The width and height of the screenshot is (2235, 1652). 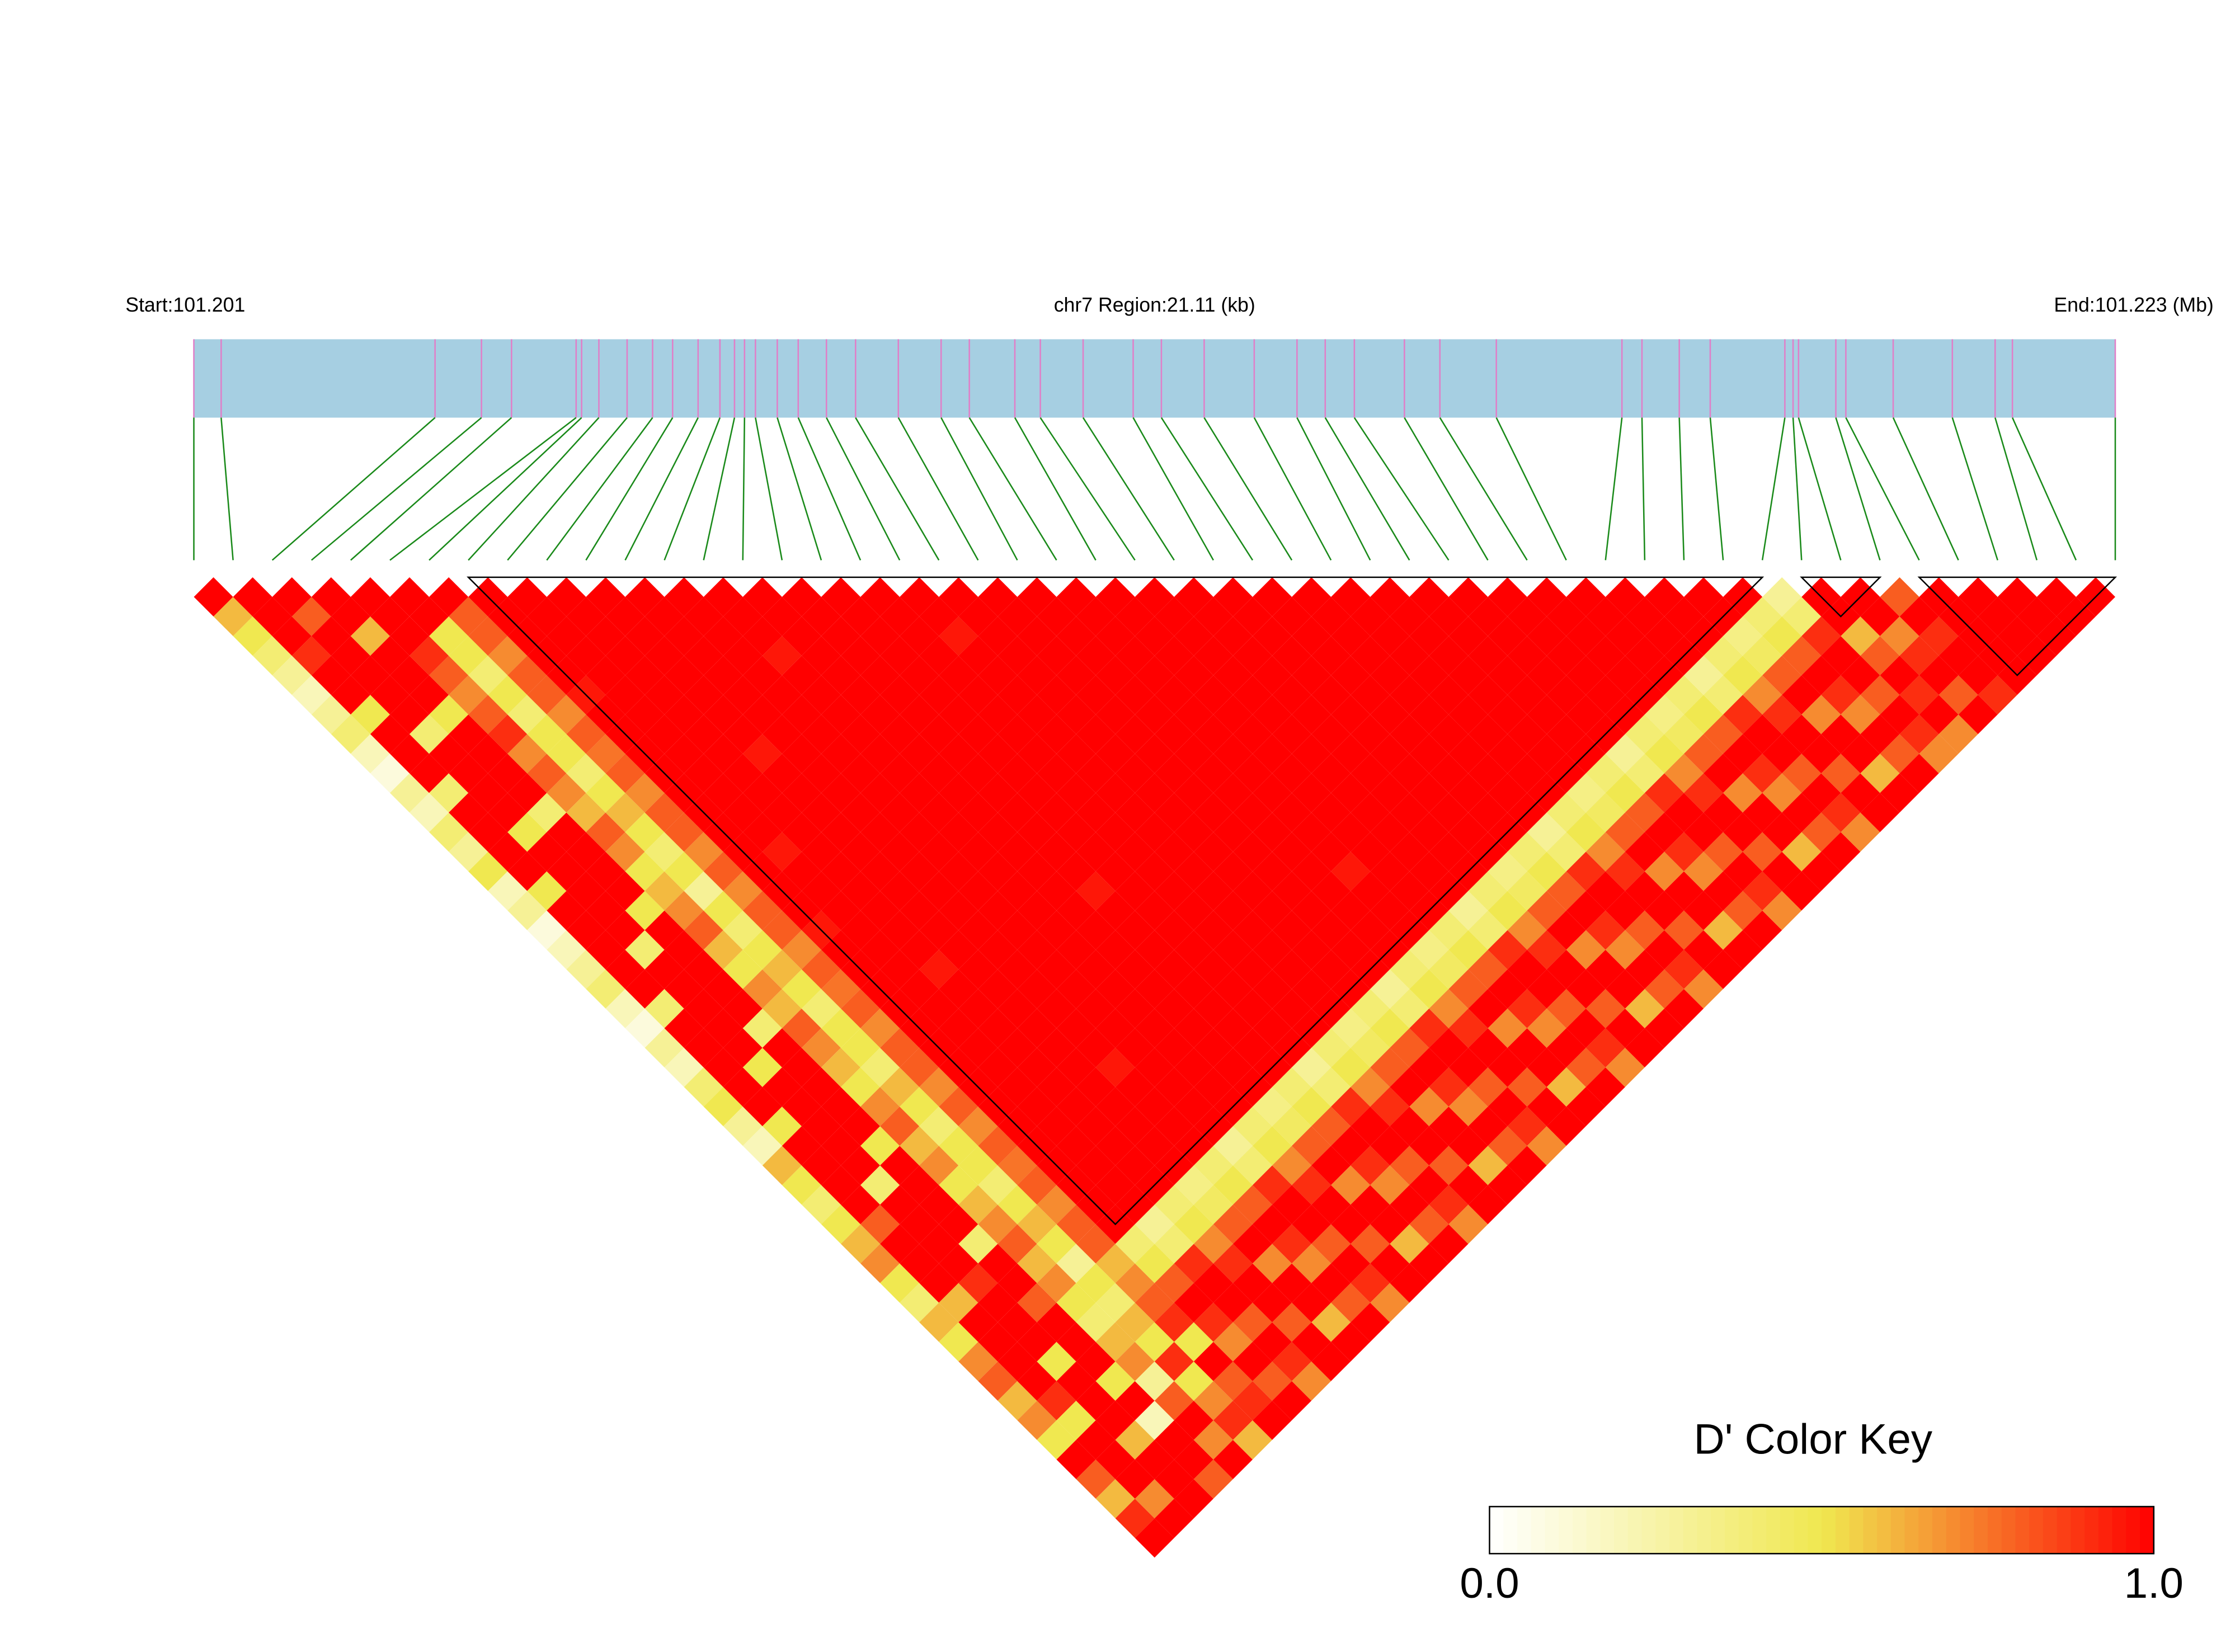 What do you see at coordinates (1154, 305) in the screenshot?
I see `region-label: chr7 Region:21.11 (kb)` at bounding box center [1154, 305].